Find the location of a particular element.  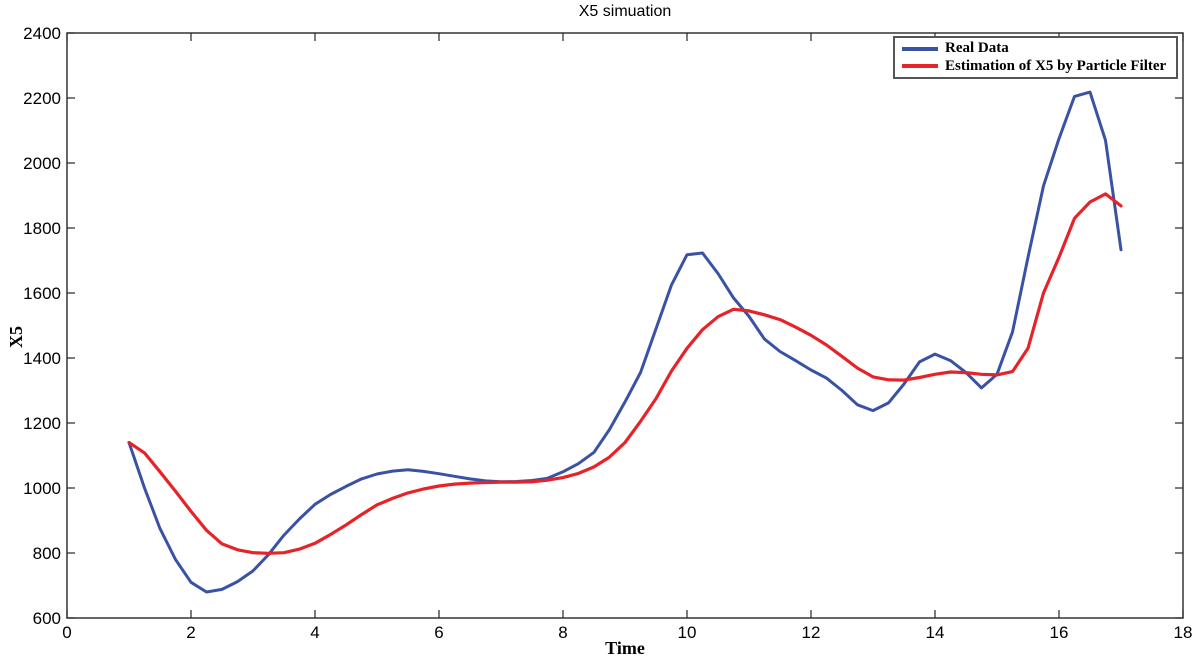

legend-item-real-data: Real Data is located at coordinates (1035, 49).